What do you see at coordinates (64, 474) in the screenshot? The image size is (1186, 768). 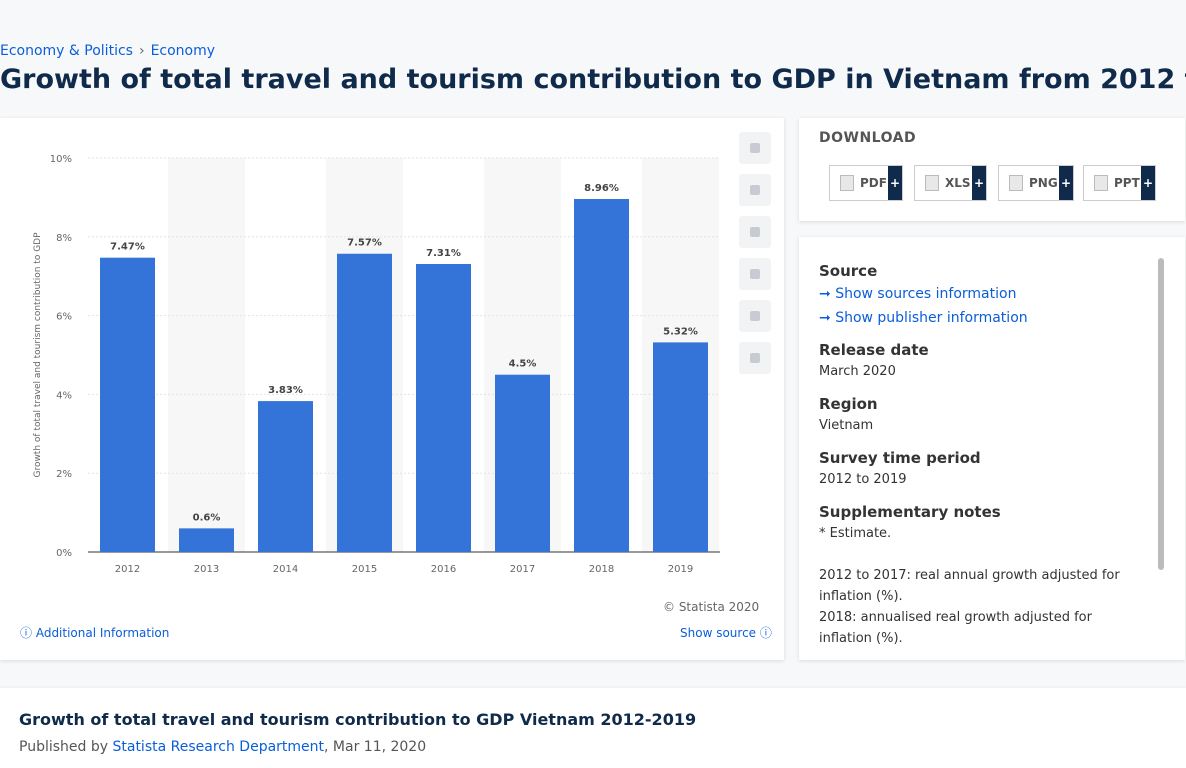 I see `y-tick-label: 2%` at bounding box center [64, 474].